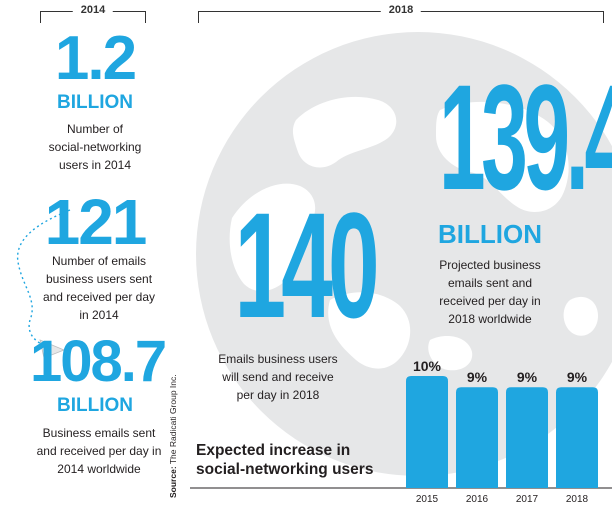 This screenshot has height=506, width=612. Describe the element at coordinates (95, 58) in the screenshot. I see `stat-social-users-2014-number: 1.2` at that location.